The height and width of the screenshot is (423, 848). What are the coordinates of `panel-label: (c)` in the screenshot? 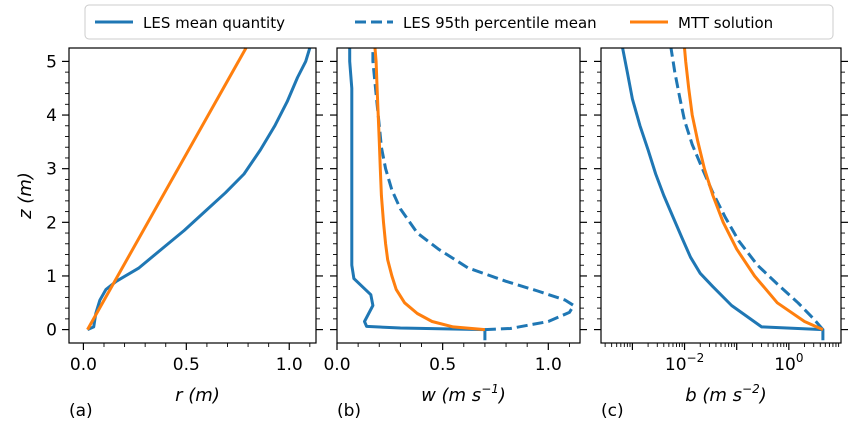 It's located at (612, 411).